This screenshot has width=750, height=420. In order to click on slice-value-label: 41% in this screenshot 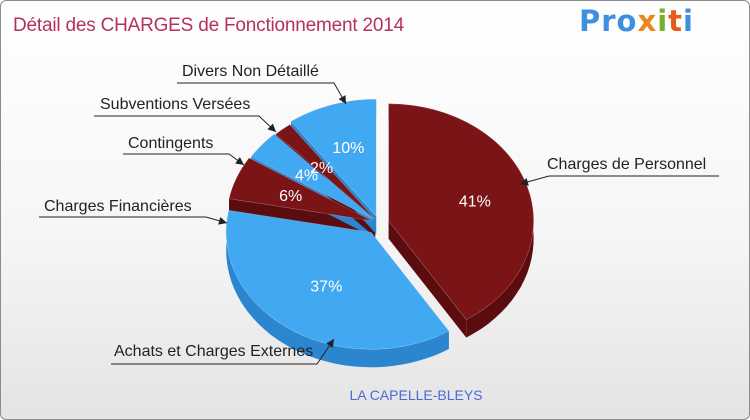, I will do `click(475, 202)`.